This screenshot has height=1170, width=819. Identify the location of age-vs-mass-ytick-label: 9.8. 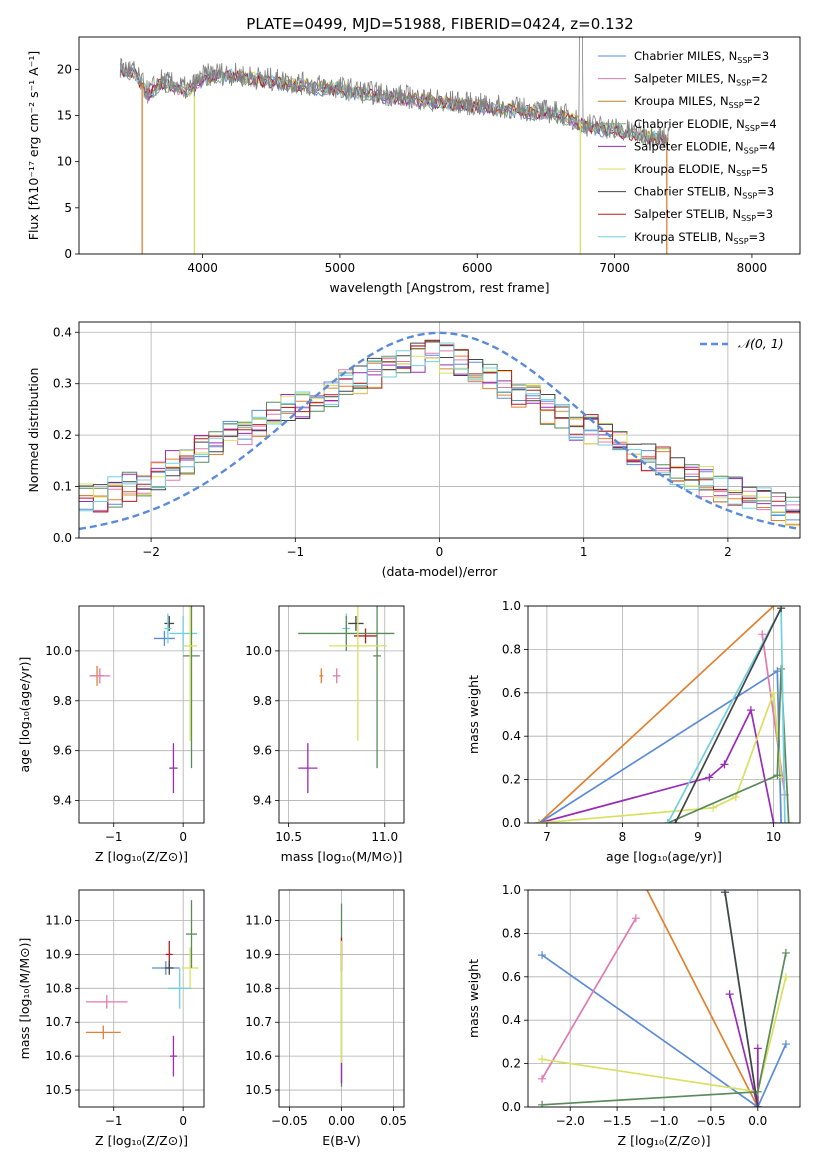
(262, 701).